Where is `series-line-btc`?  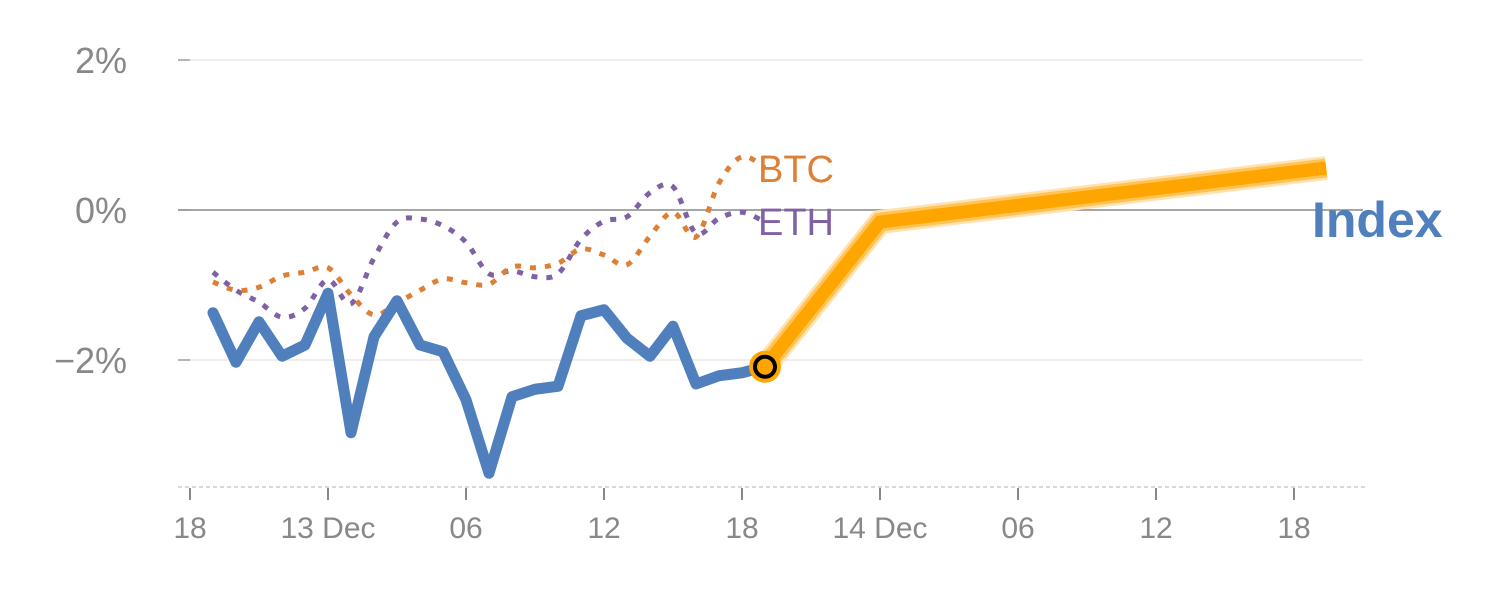
series-line-btc is located at coordinates (489, 235).